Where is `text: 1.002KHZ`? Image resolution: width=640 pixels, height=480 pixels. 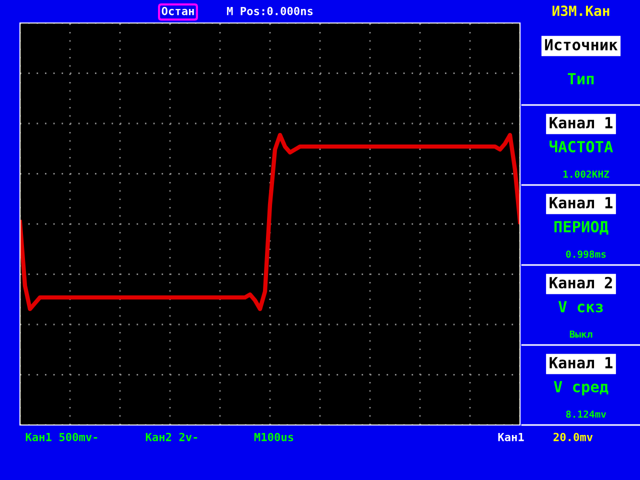 text: 1.002KHZ is located at coordinates (586, 174).